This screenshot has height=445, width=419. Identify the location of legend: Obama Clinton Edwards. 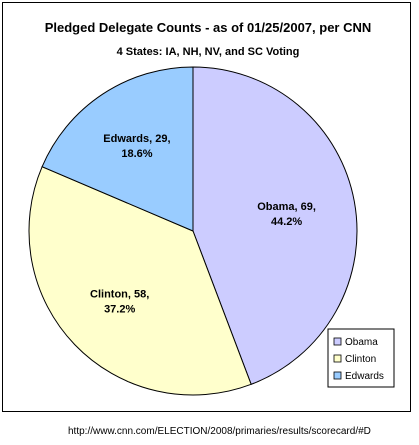
(361, 358).